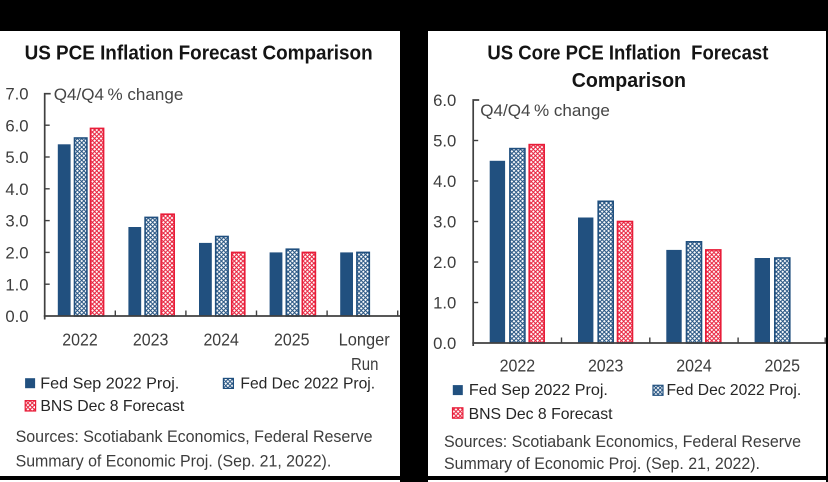  Describe the element at coordinates (16, 93) in the screenshot. I see `svg-text: 7.0` at that location.